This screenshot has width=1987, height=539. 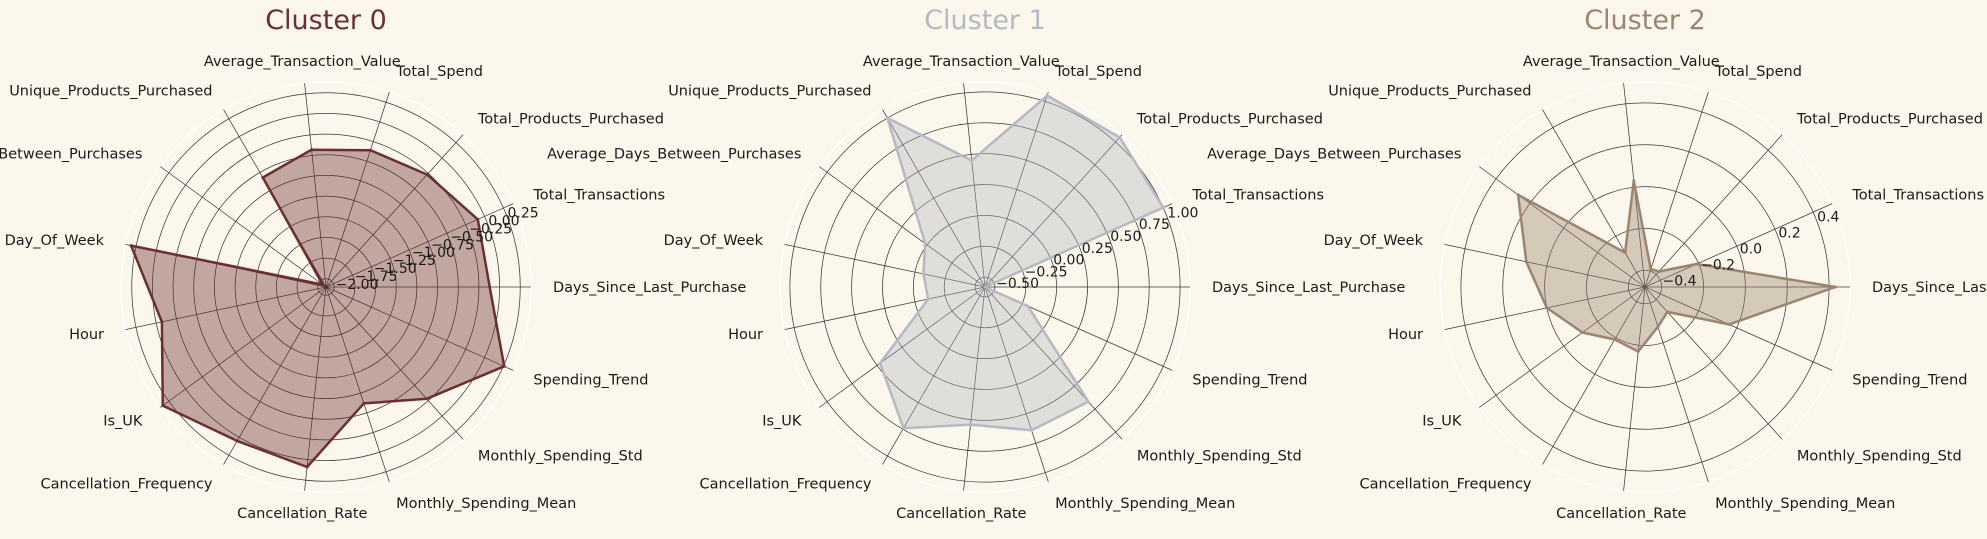 What do you see at coordinates (1621, 62) in the screenshot?
I see `category-label: Average_Transaction_Value` at bounding box center [1621, 62].